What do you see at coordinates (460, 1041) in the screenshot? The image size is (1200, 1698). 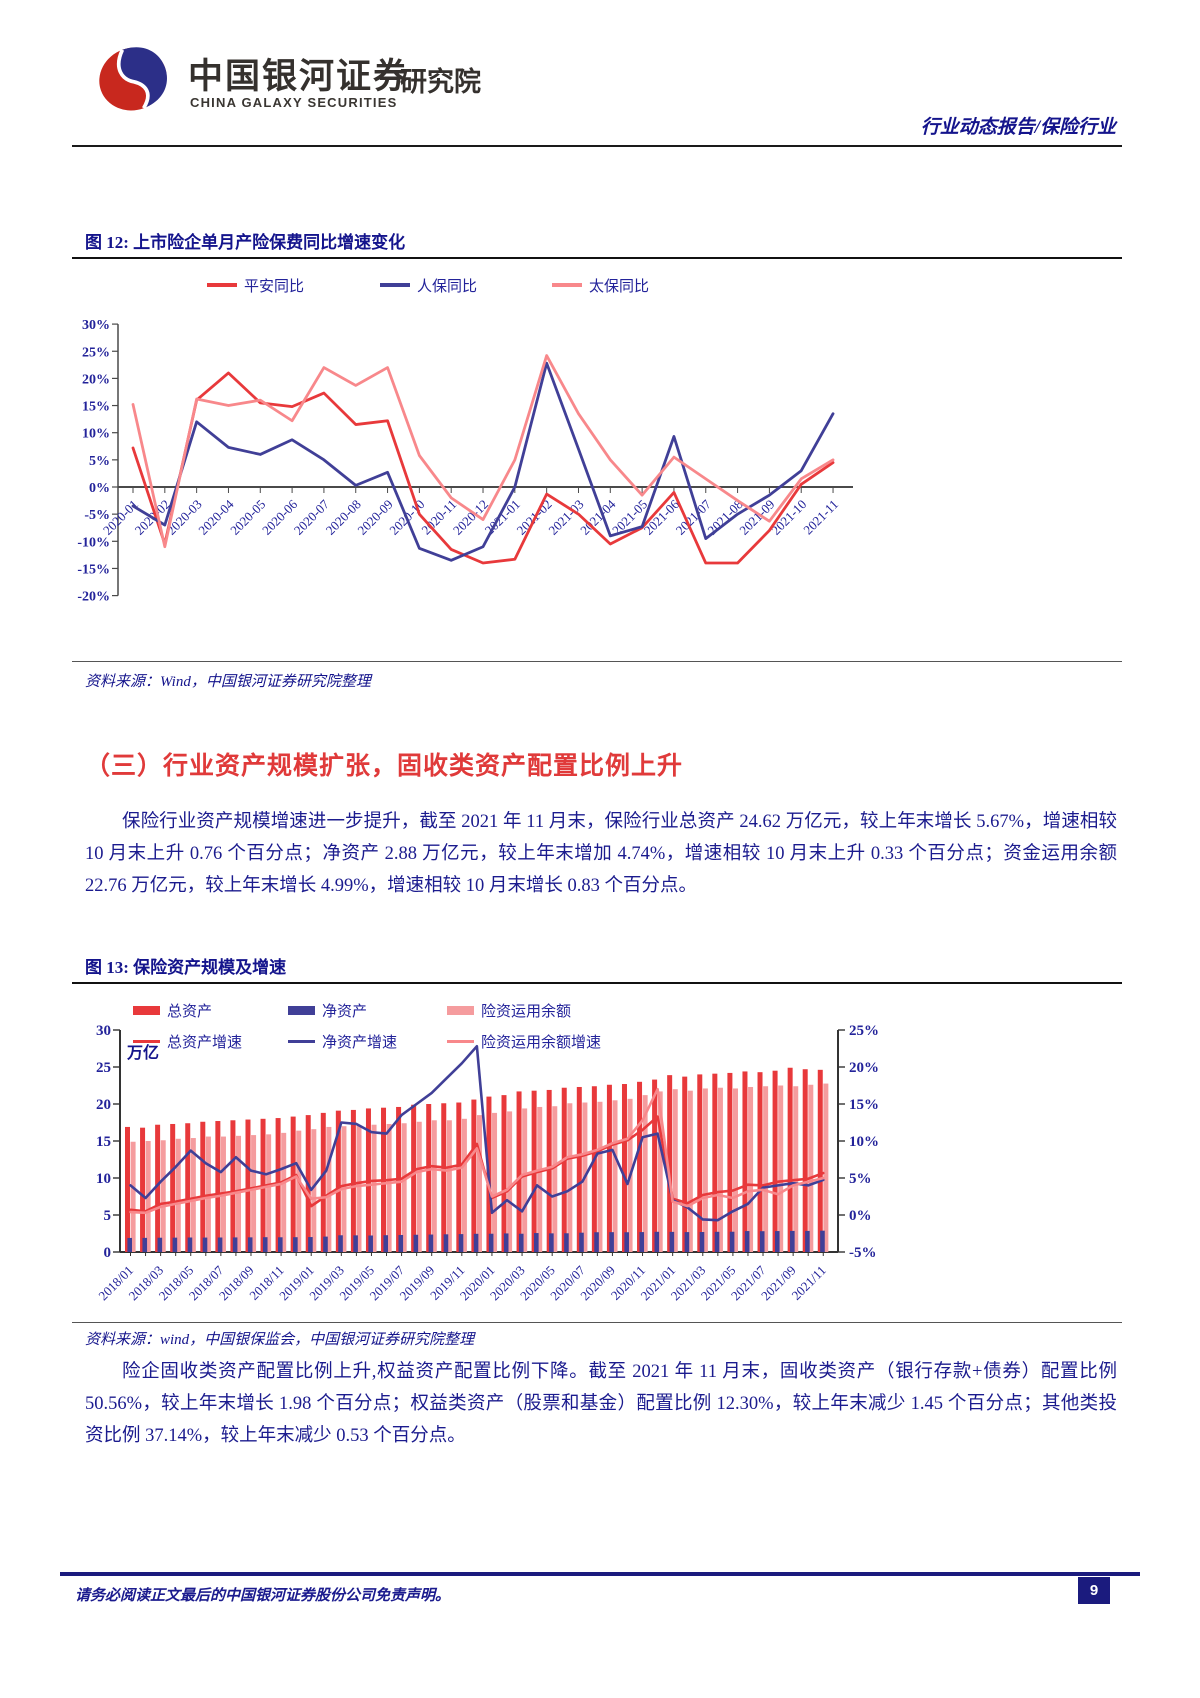 I see `funds-balance-growth-line-swatch` at bounding box center [460, 1041].